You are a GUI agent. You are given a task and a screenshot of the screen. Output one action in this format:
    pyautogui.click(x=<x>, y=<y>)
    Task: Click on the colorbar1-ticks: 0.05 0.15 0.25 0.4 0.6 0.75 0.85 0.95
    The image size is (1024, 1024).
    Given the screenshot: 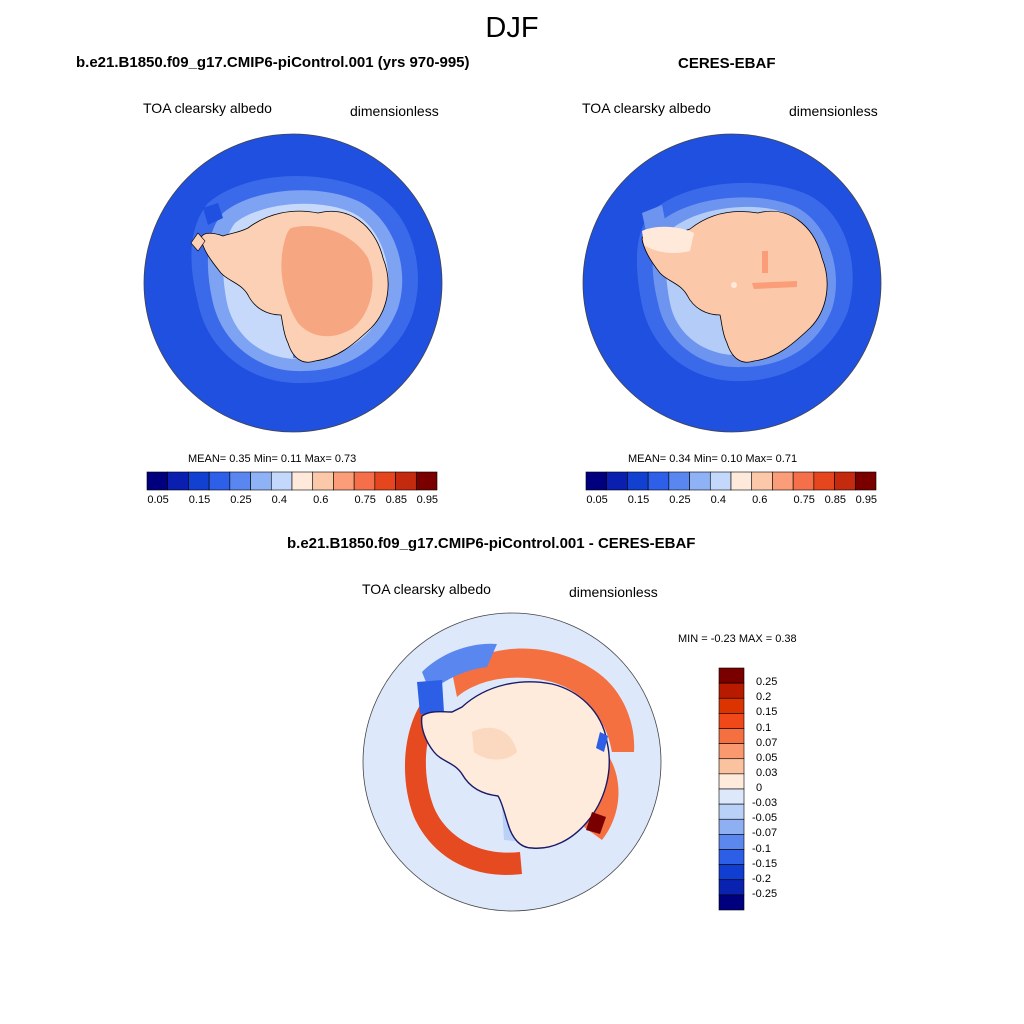 What is the action you would take?
    pyautogui.click(x=293, y=501)
    